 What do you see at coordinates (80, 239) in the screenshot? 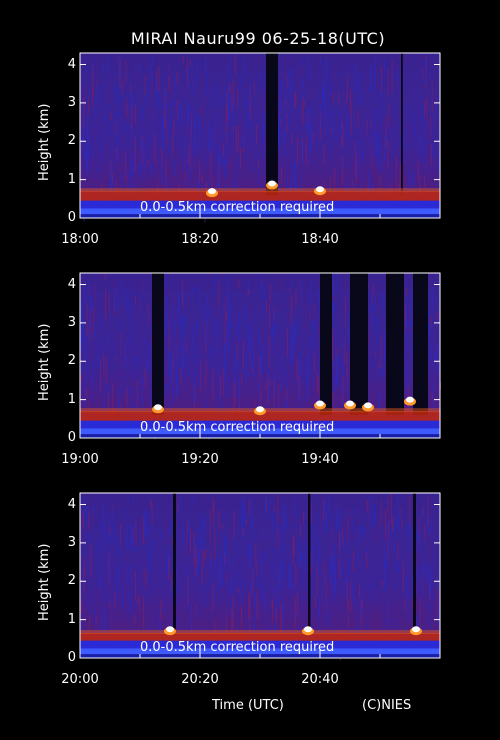
I see `x-tick-label: 18:00` at bounding box center [80, 239].